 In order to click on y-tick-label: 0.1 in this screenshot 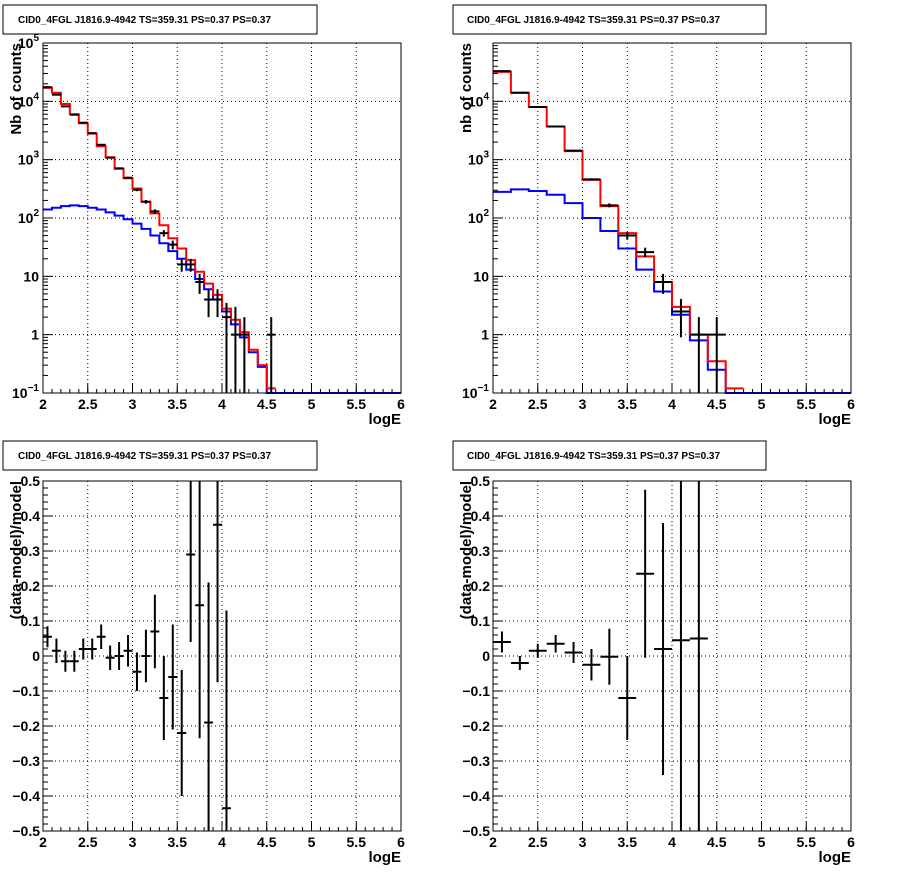, I will do `click(481, 621)`.